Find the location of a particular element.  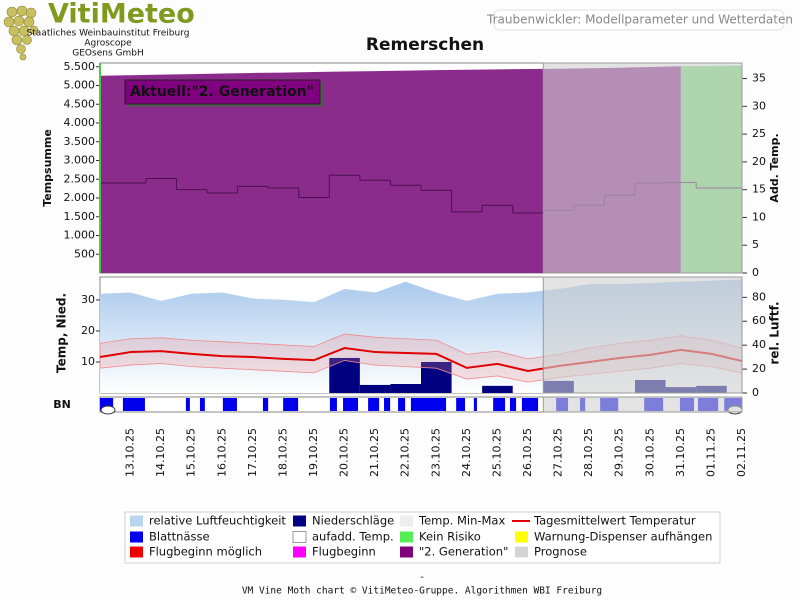

institution: Agroscope is located at coordinates (108, 44).